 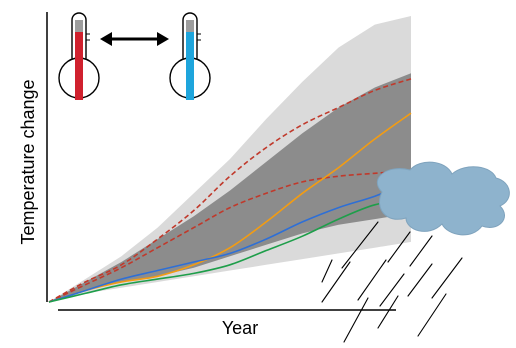 I want to click on y-axis-label: Temperature change, so click(x=28, y=161).